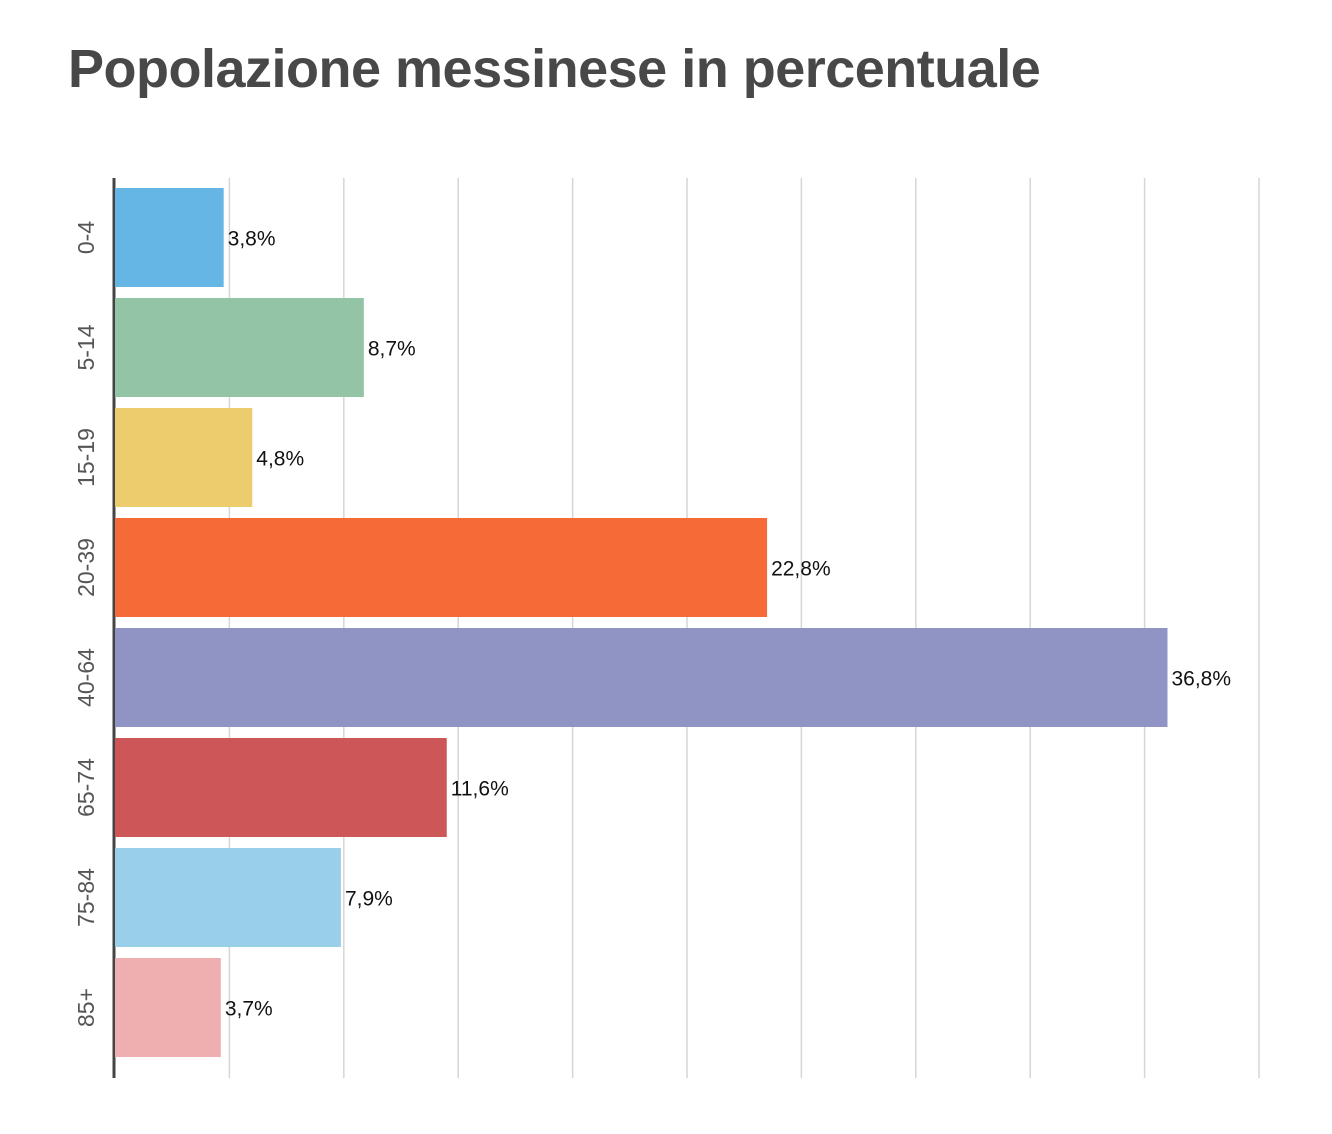 This screenshot has width=1332, height=1134. Describe the element at coordinates (86, 677) in the screenshot. I see `category-label: 40-64` at that location.